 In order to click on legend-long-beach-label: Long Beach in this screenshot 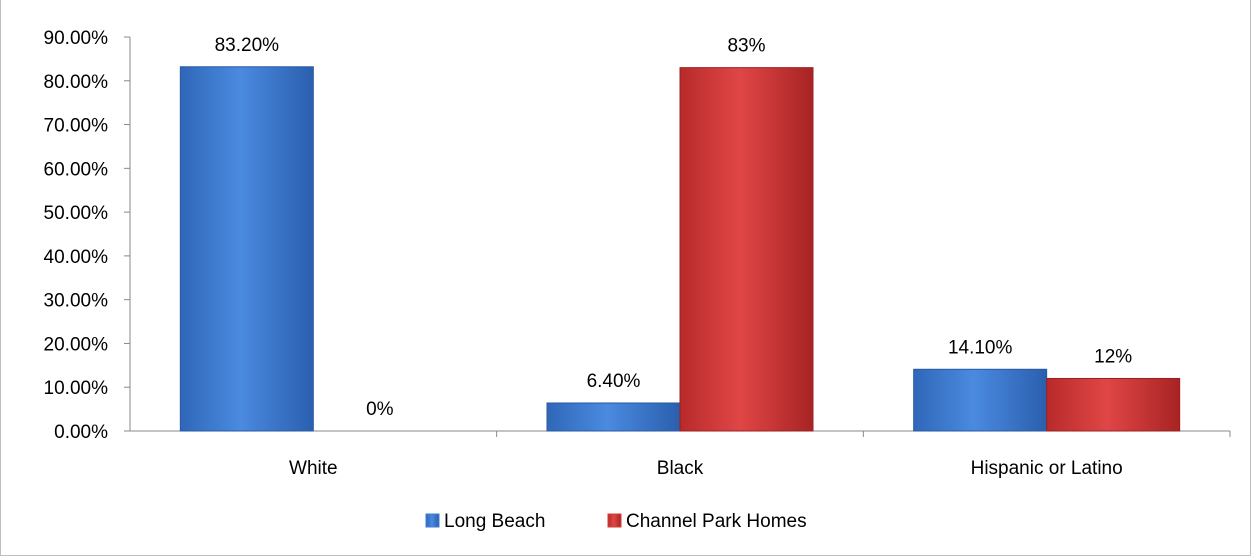, I will do `click(494, 521)`.